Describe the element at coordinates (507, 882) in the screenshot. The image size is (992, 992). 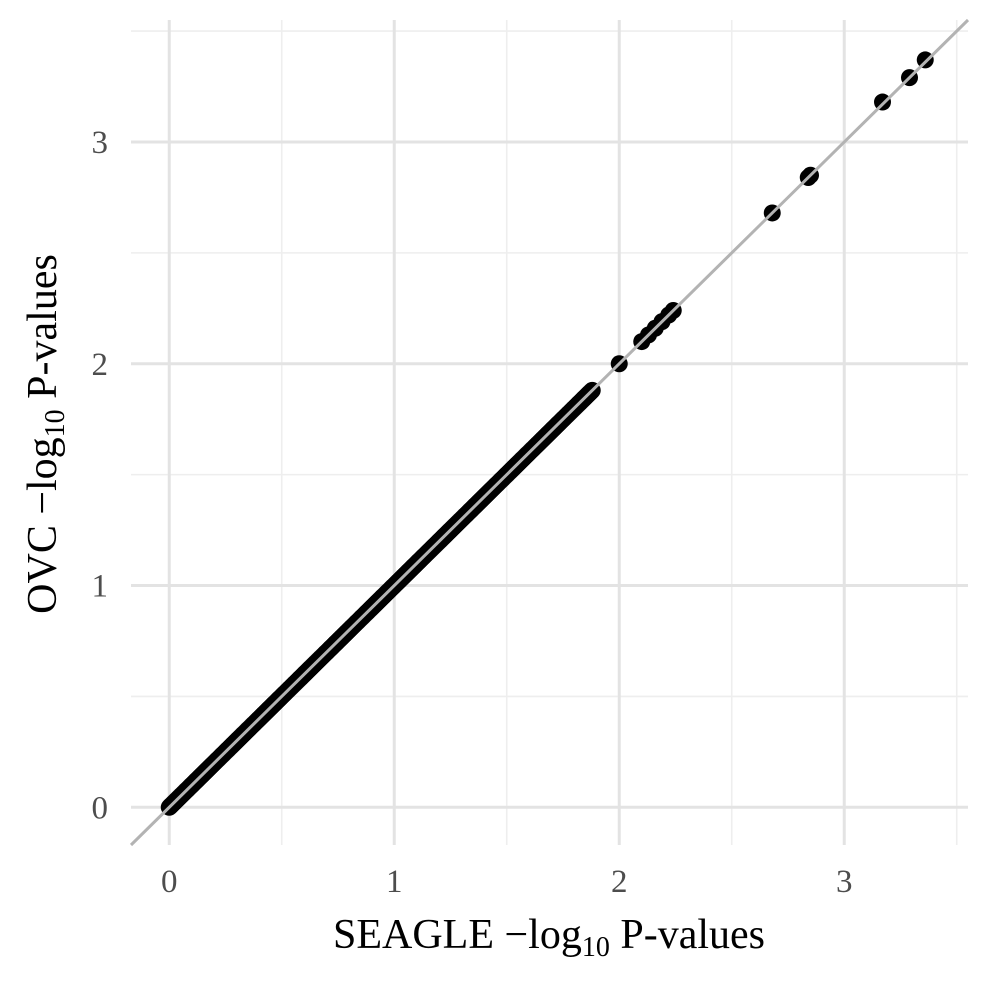
I see `x-tick-labels: 0 1 2 3` at that location.